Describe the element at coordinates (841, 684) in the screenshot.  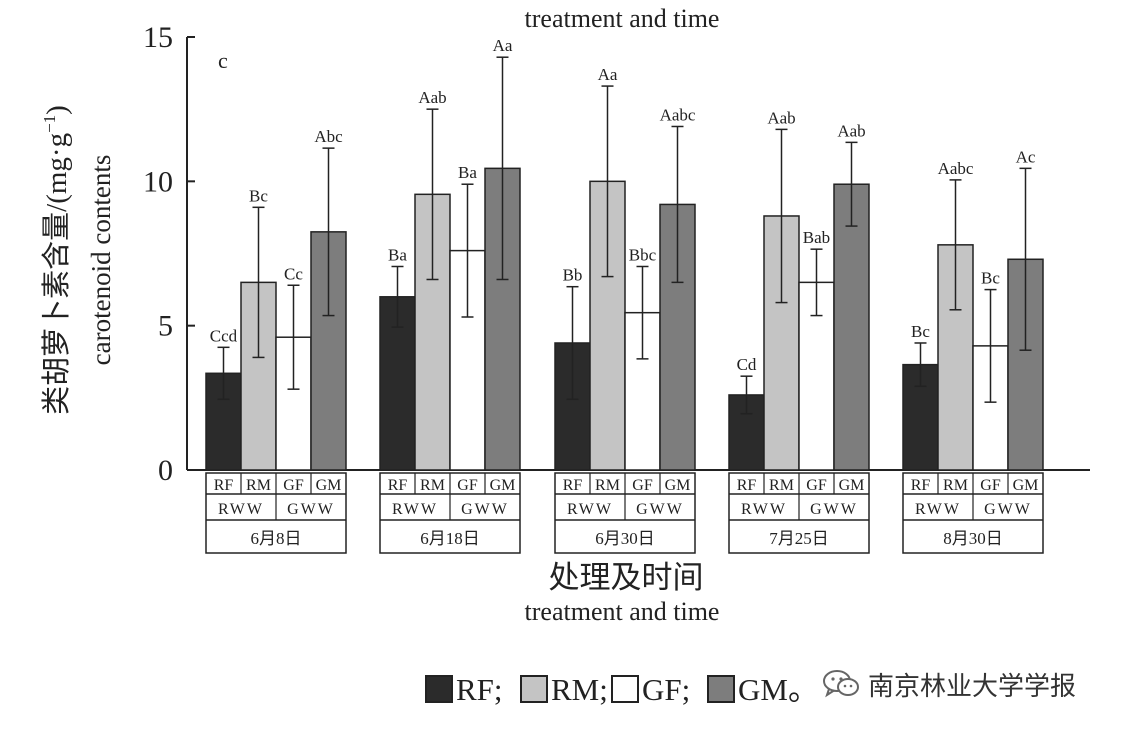
I see `wechat-icon` at that location.